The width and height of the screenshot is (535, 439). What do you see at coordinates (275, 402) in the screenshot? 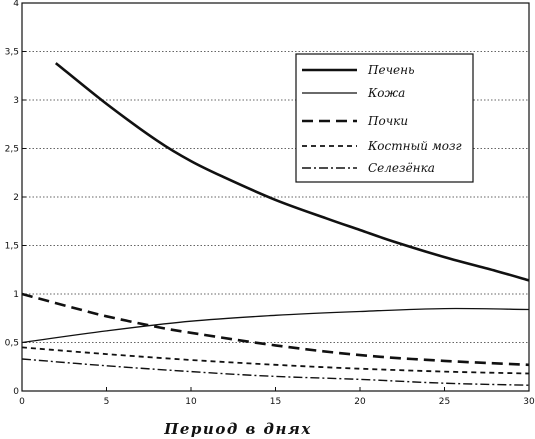
I see `x-tick-label: 15` at bounding box center [275, 402].